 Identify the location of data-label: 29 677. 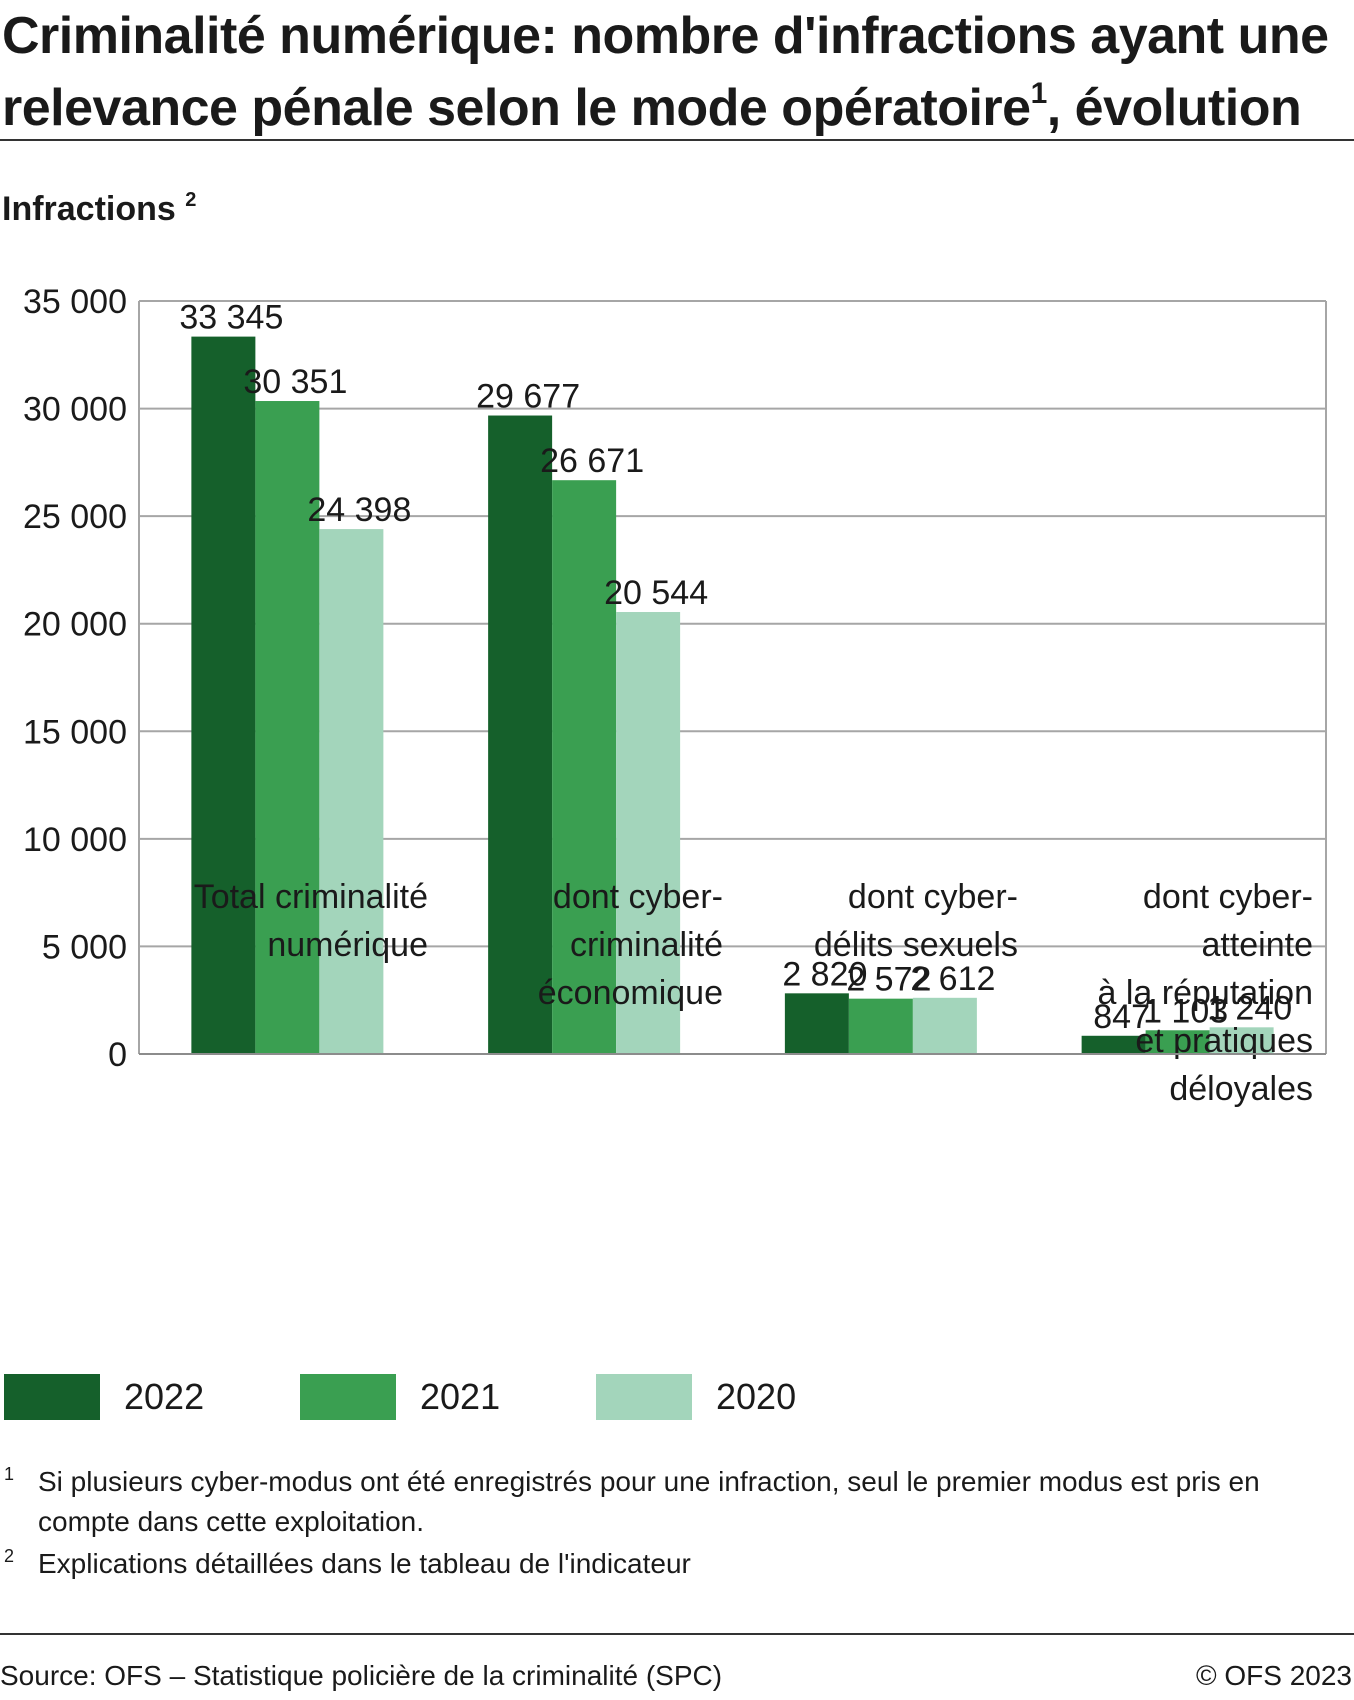
(528, 397).